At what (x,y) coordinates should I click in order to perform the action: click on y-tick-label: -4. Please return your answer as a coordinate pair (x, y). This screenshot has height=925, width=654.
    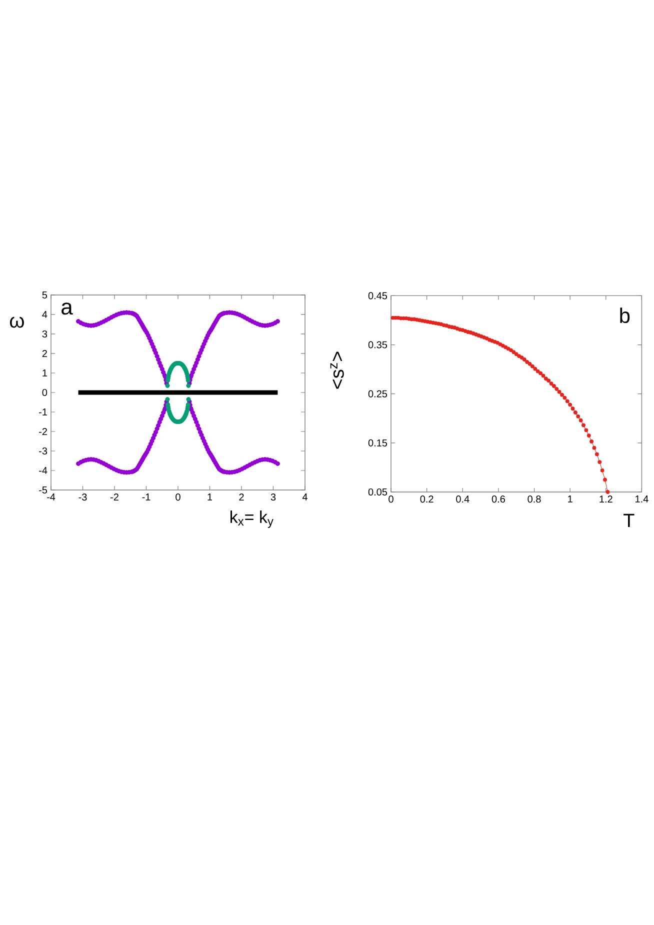
    Looking at the image, I should click on (43, 470).